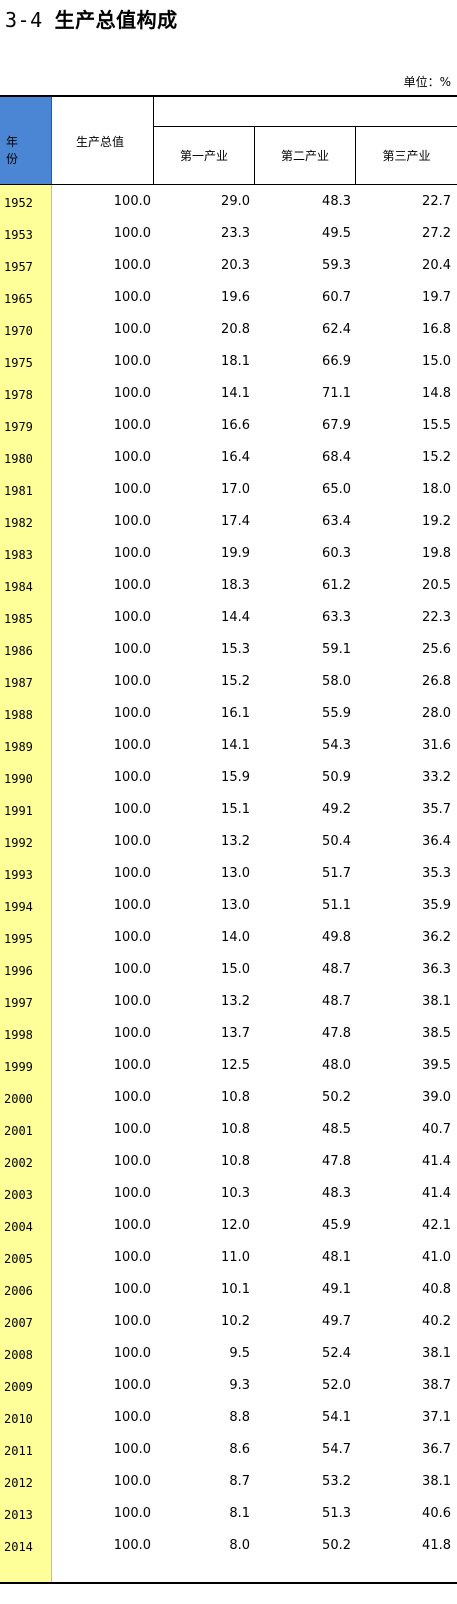  I want to click on cell-tertiary: 40.6, so click(436, 1513).